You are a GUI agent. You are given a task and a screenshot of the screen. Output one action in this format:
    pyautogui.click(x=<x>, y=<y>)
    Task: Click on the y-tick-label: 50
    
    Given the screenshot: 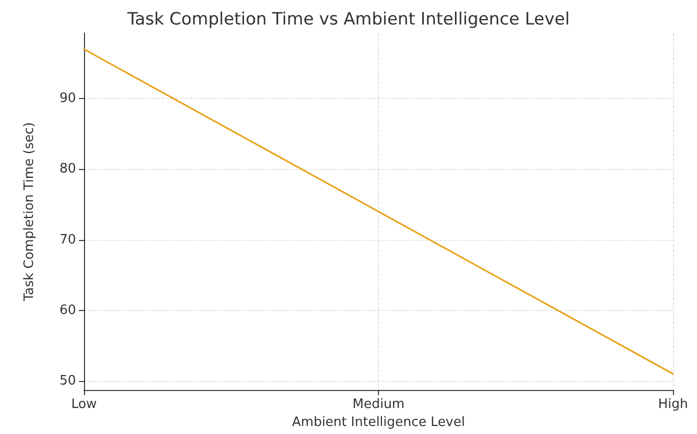 What is the action you would take?
    pyautogui.click(x=67, y=380)
    